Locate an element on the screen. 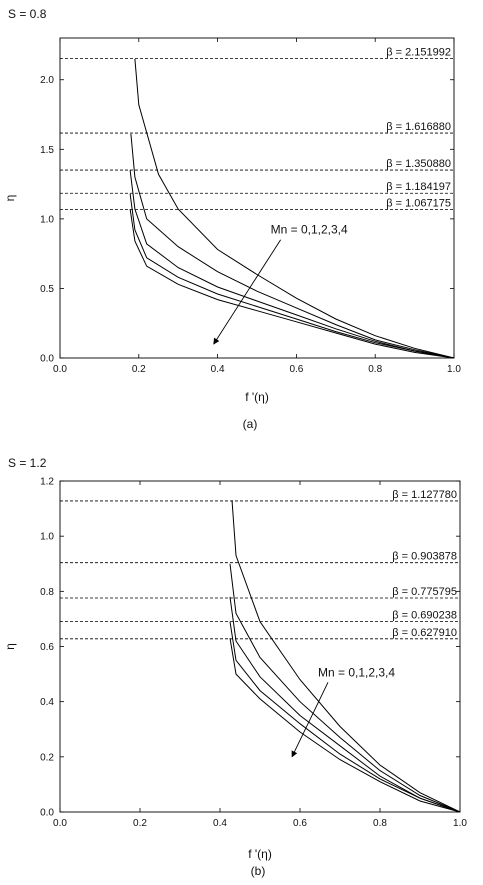  beta-label: β = 1.067175 is located at coordinates (418, 204).